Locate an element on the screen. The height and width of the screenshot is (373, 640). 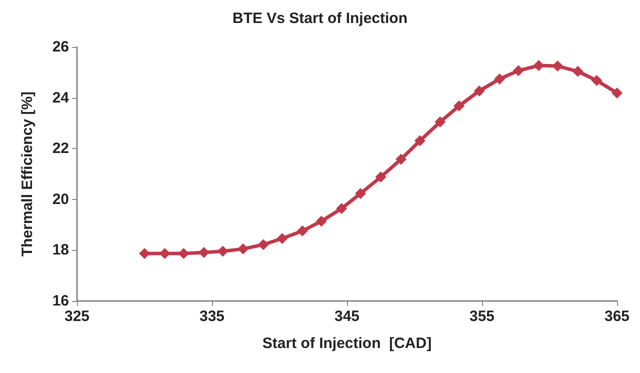
y-tick-label: 22 is located at coordinates (60, 149).